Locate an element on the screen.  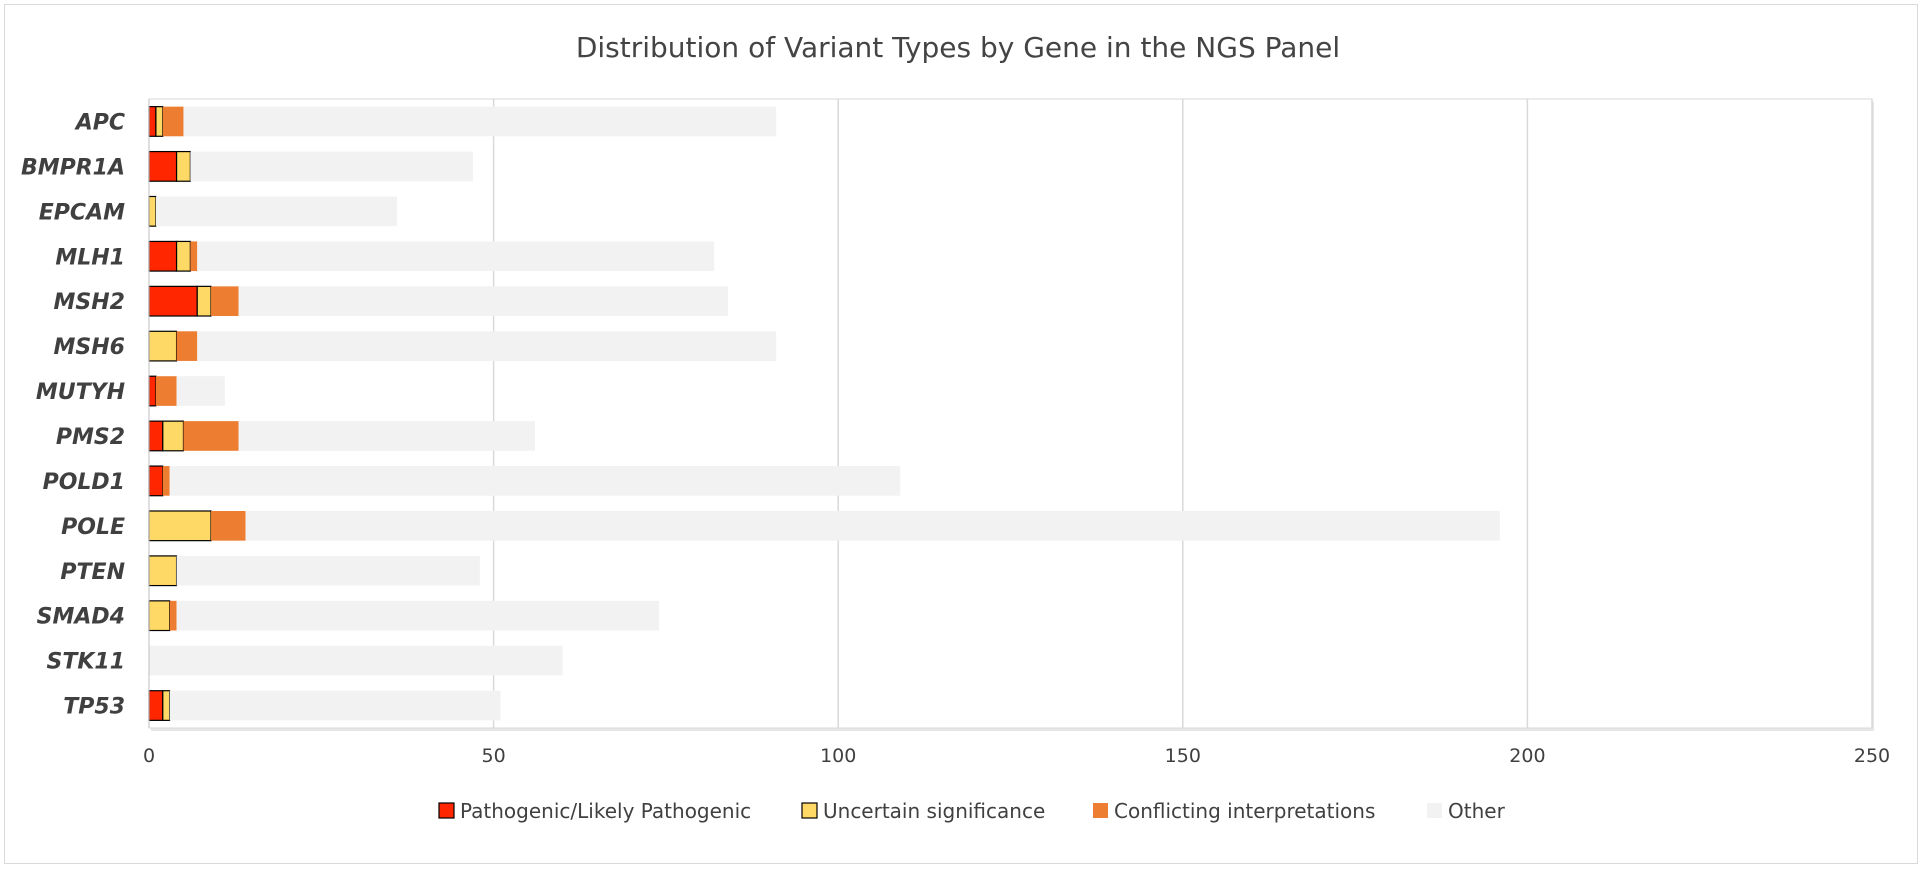
x-tick-label-100: 100 is located at coordinates (838, 756).